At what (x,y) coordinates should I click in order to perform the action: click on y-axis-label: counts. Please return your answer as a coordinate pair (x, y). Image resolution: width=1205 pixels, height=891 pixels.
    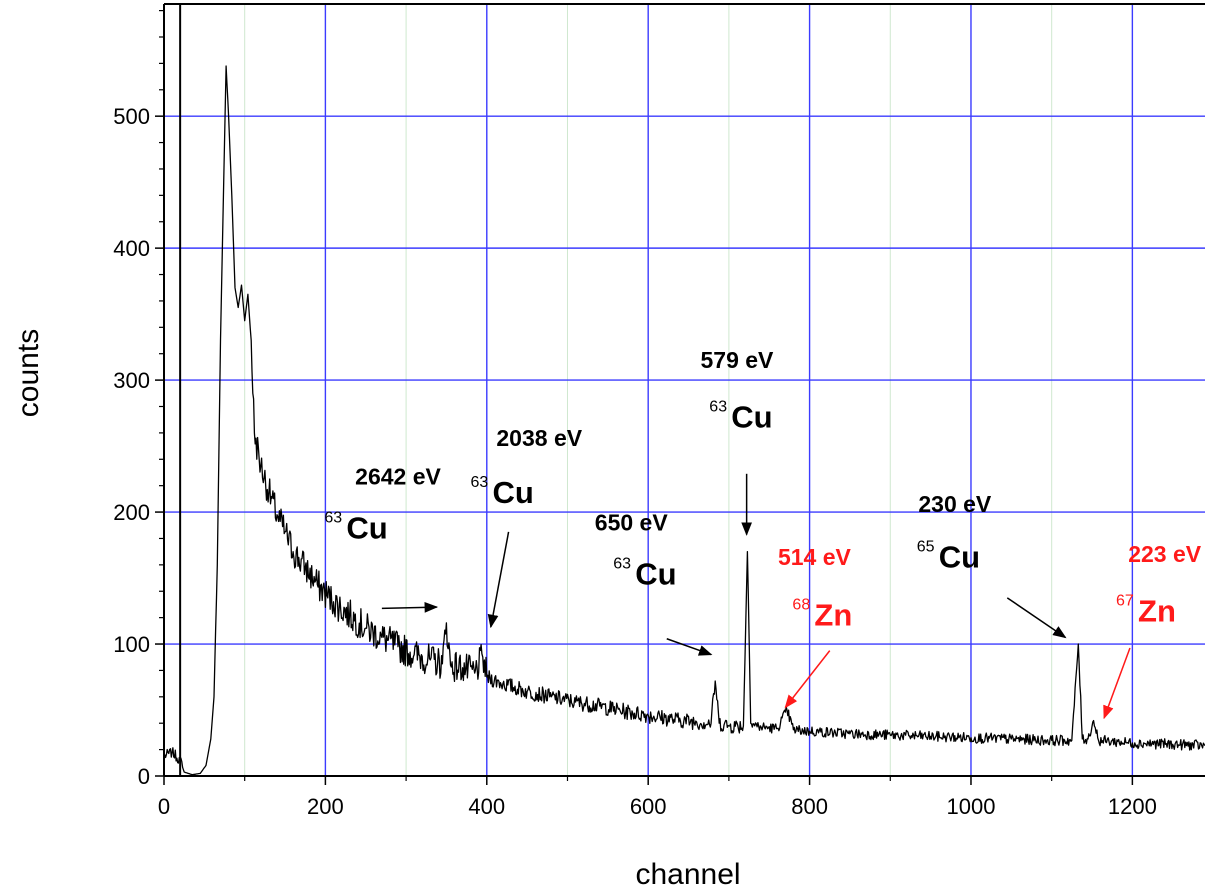
    Looking at the image, I should click on (28, 373).